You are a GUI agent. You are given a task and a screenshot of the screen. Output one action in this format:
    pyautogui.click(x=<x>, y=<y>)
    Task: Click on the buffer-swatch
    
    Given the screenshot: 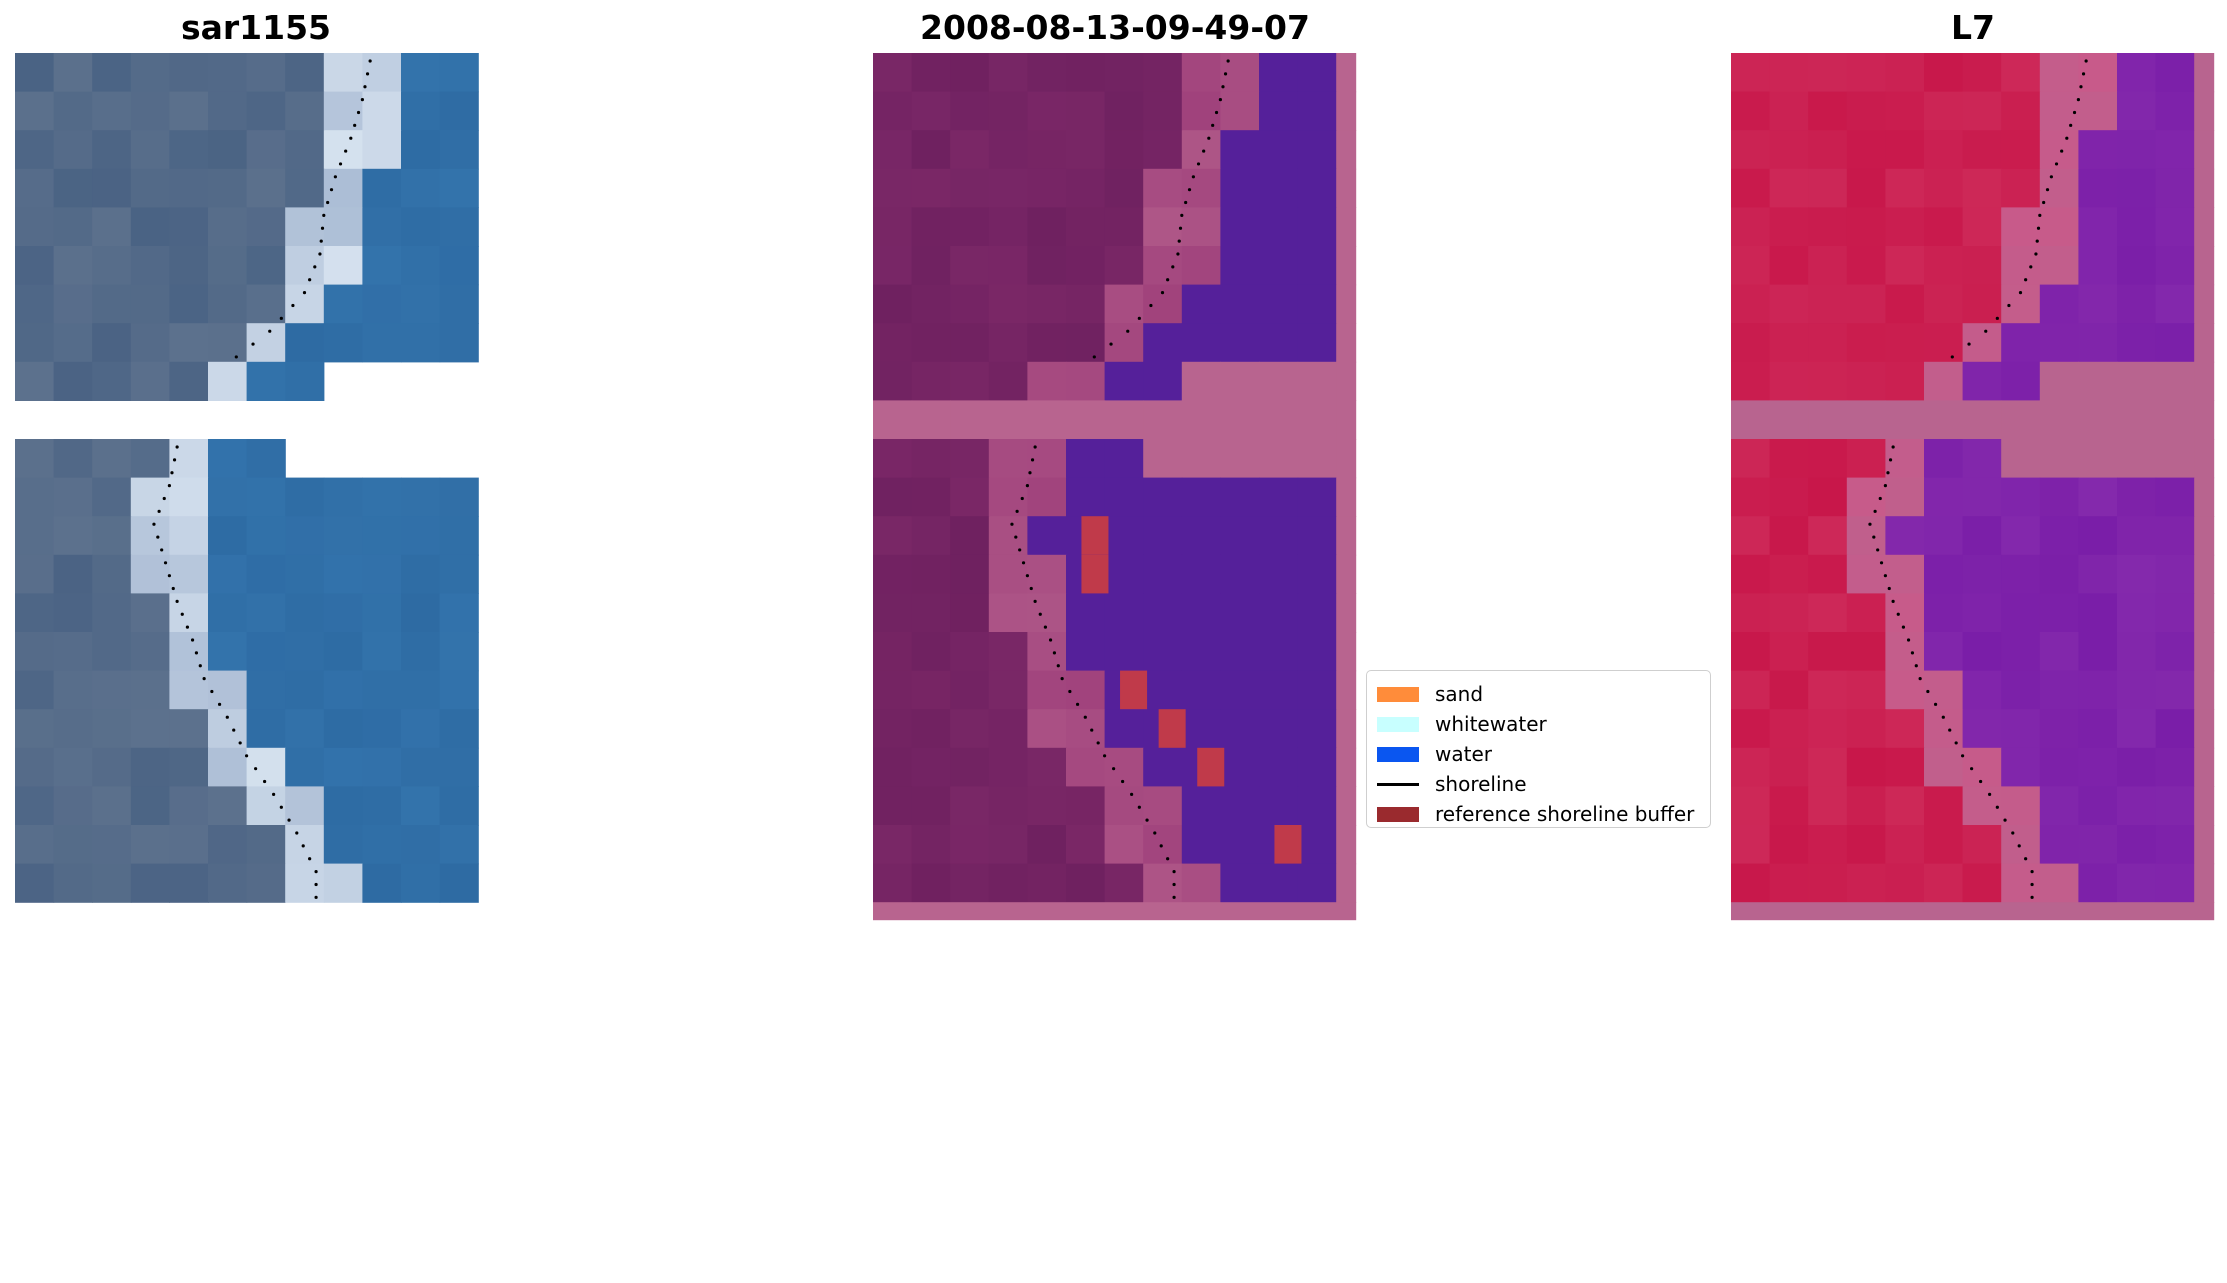 What is the action you would take?
    pyautogui.click(x=1398, y=814)
    